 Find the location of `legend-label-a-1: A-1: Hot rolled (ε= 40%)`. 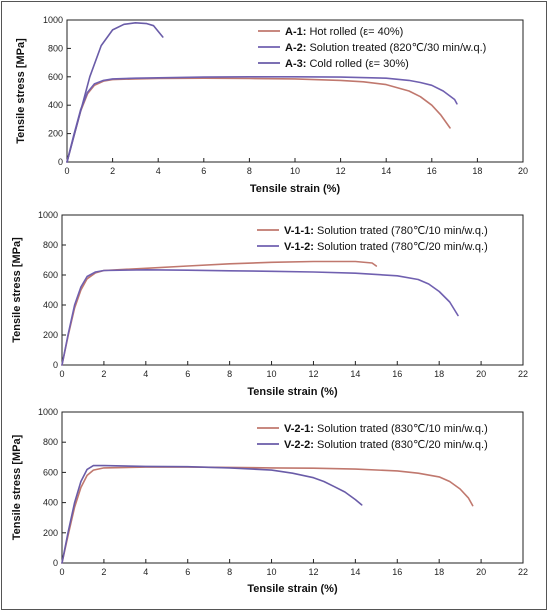

legend-label-a-1: A-1: Hot rolled (ε= 40%) is located at coordinates (344, 32).